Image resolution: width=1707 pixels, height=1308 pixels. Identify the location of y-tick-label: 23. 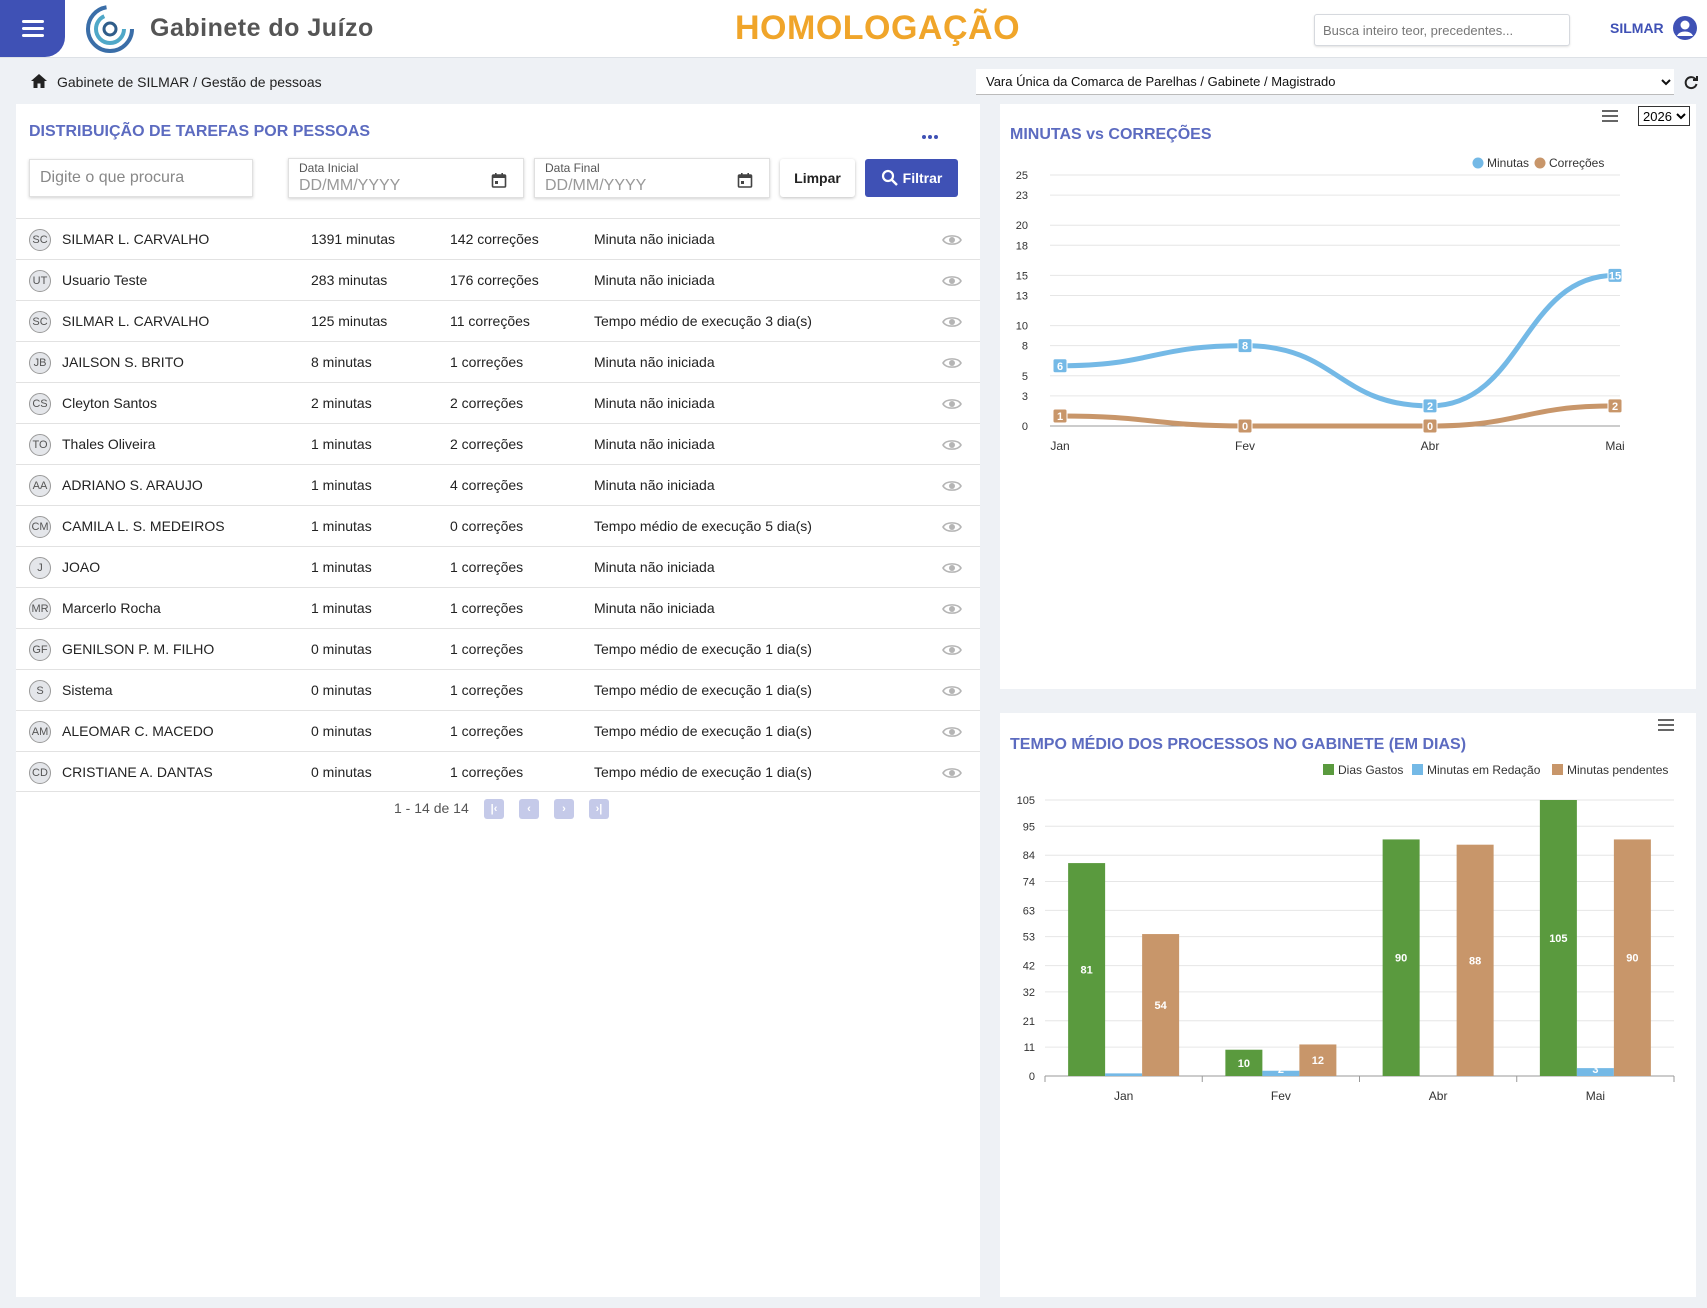
(1022, 196).